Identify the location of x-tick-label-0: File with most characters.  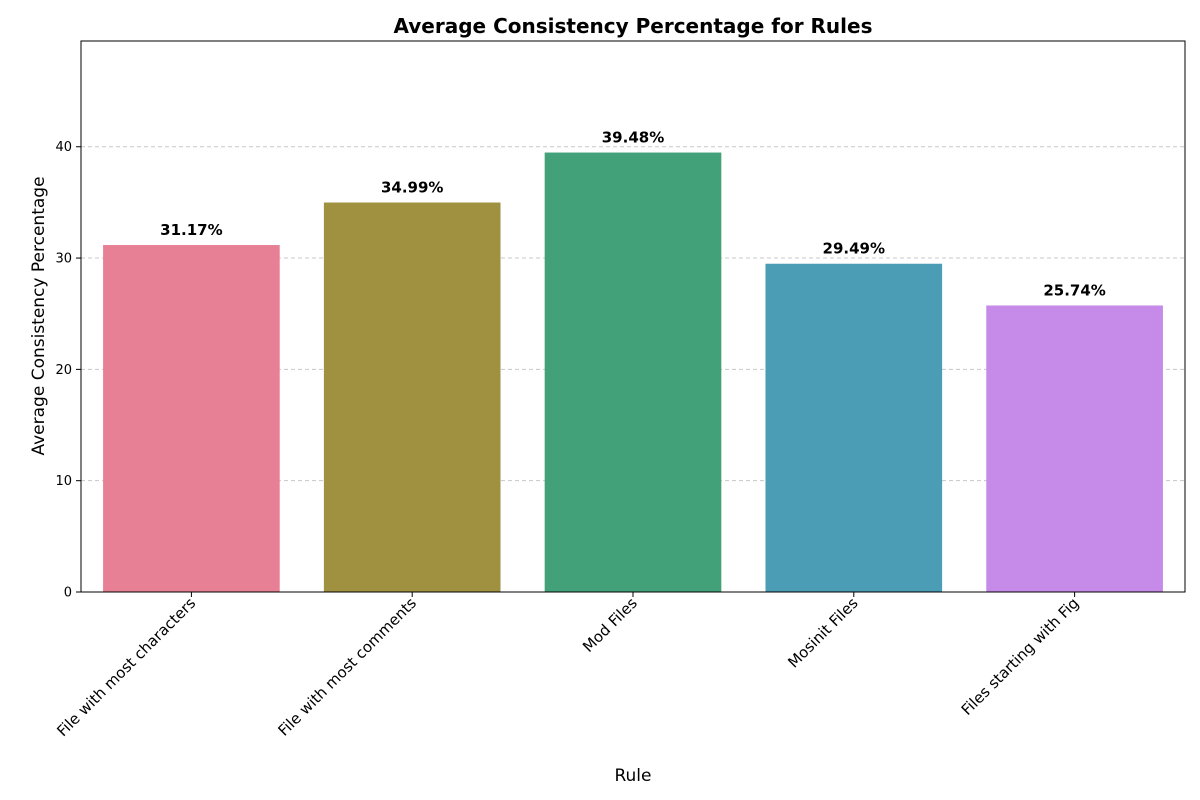
(126, 667).